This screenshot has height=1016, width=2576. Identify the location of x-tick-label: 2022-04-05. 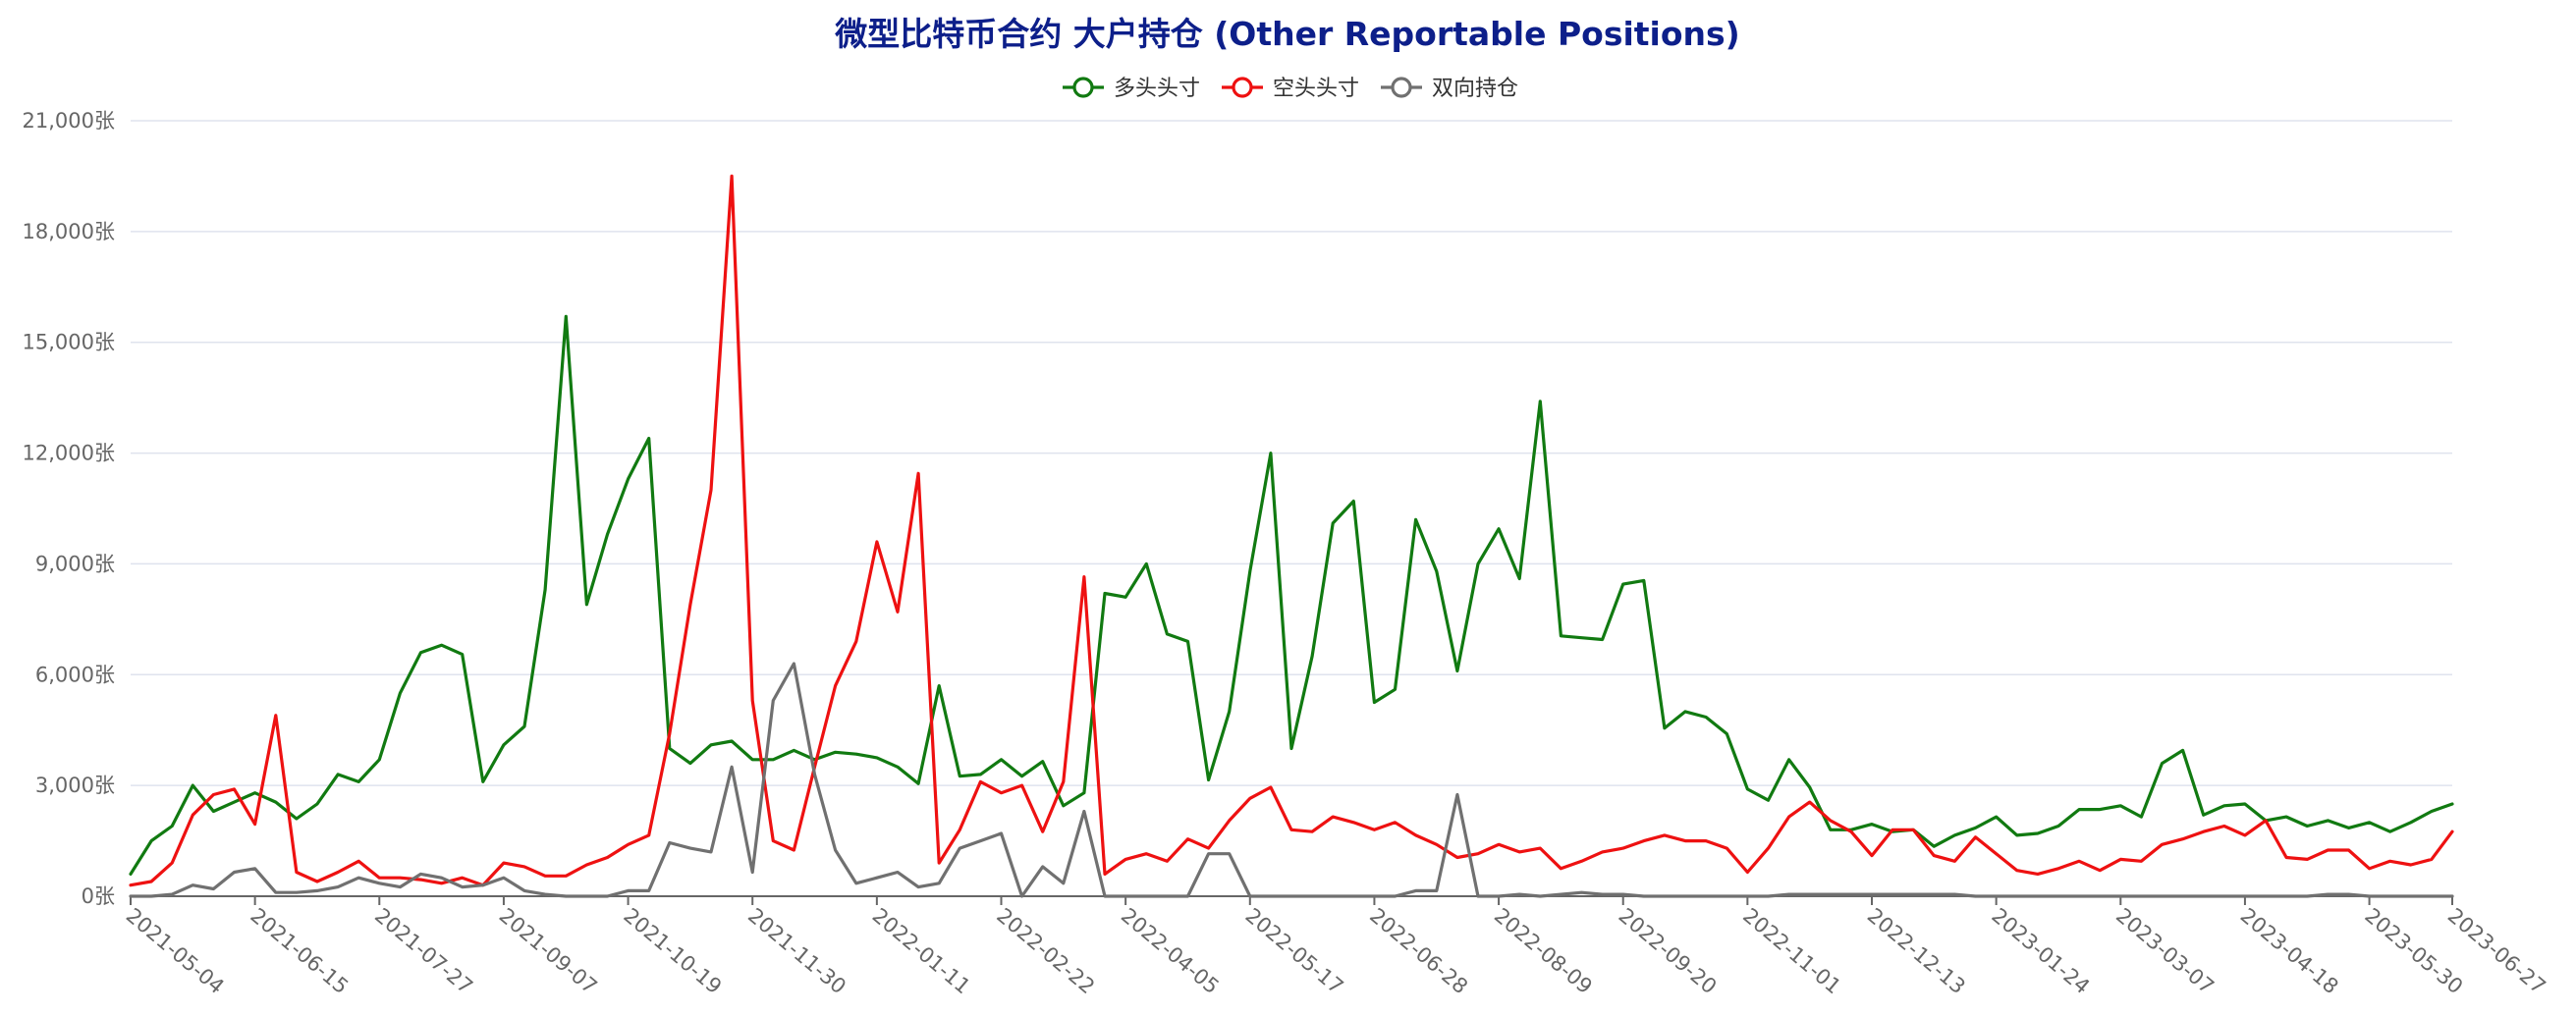
(1171, 950).